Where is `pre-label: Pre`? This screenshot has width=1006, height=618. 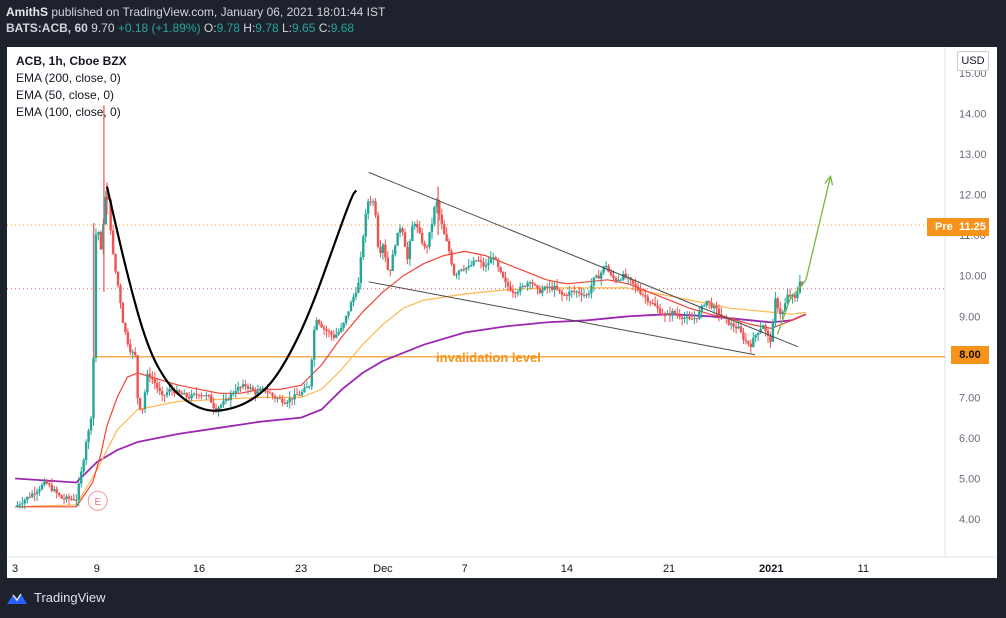 pre-label: Pre is located at coordinates (944, 227).